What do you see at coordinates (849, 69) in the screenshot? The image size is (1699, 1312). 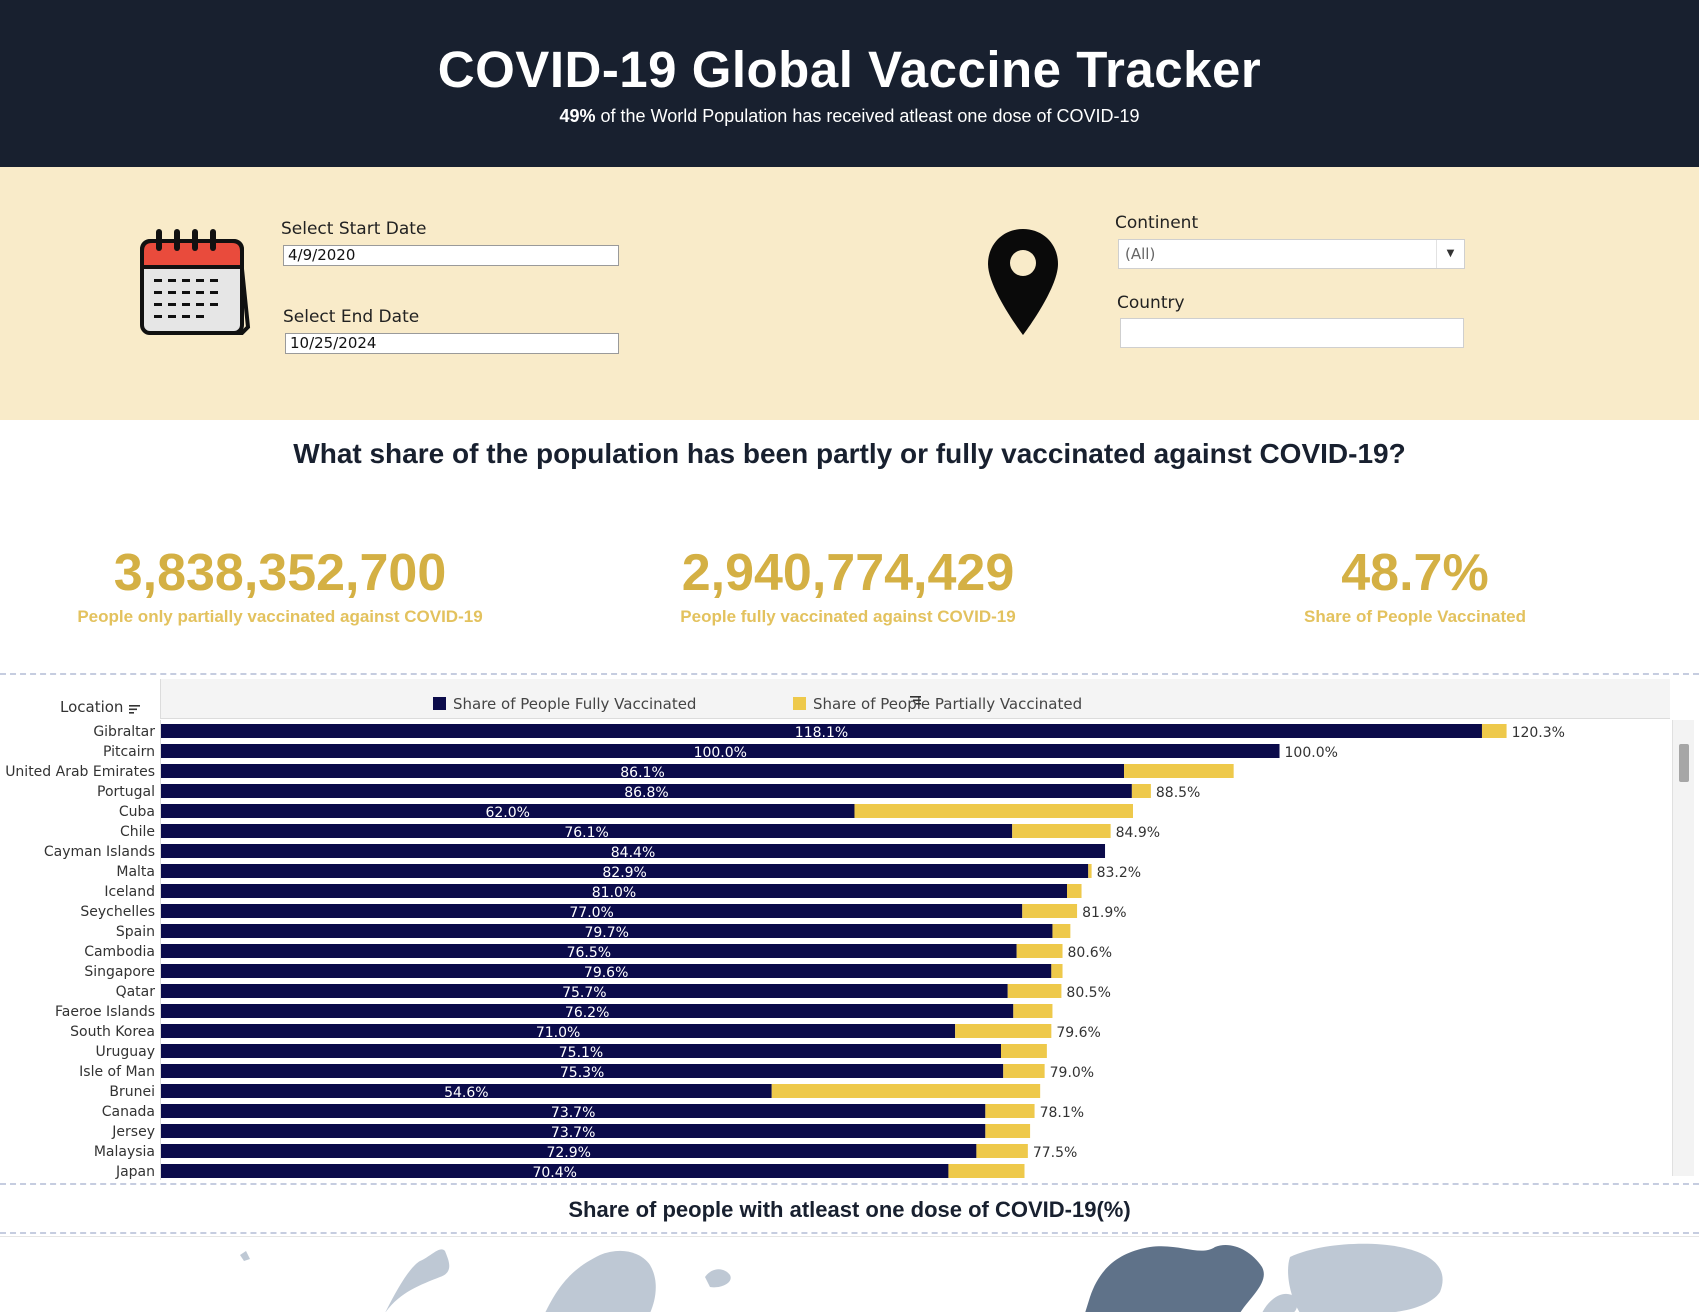 I see `page-title: COVID-19 Global Vaccine Tracker` at bounding box center [849, 69].